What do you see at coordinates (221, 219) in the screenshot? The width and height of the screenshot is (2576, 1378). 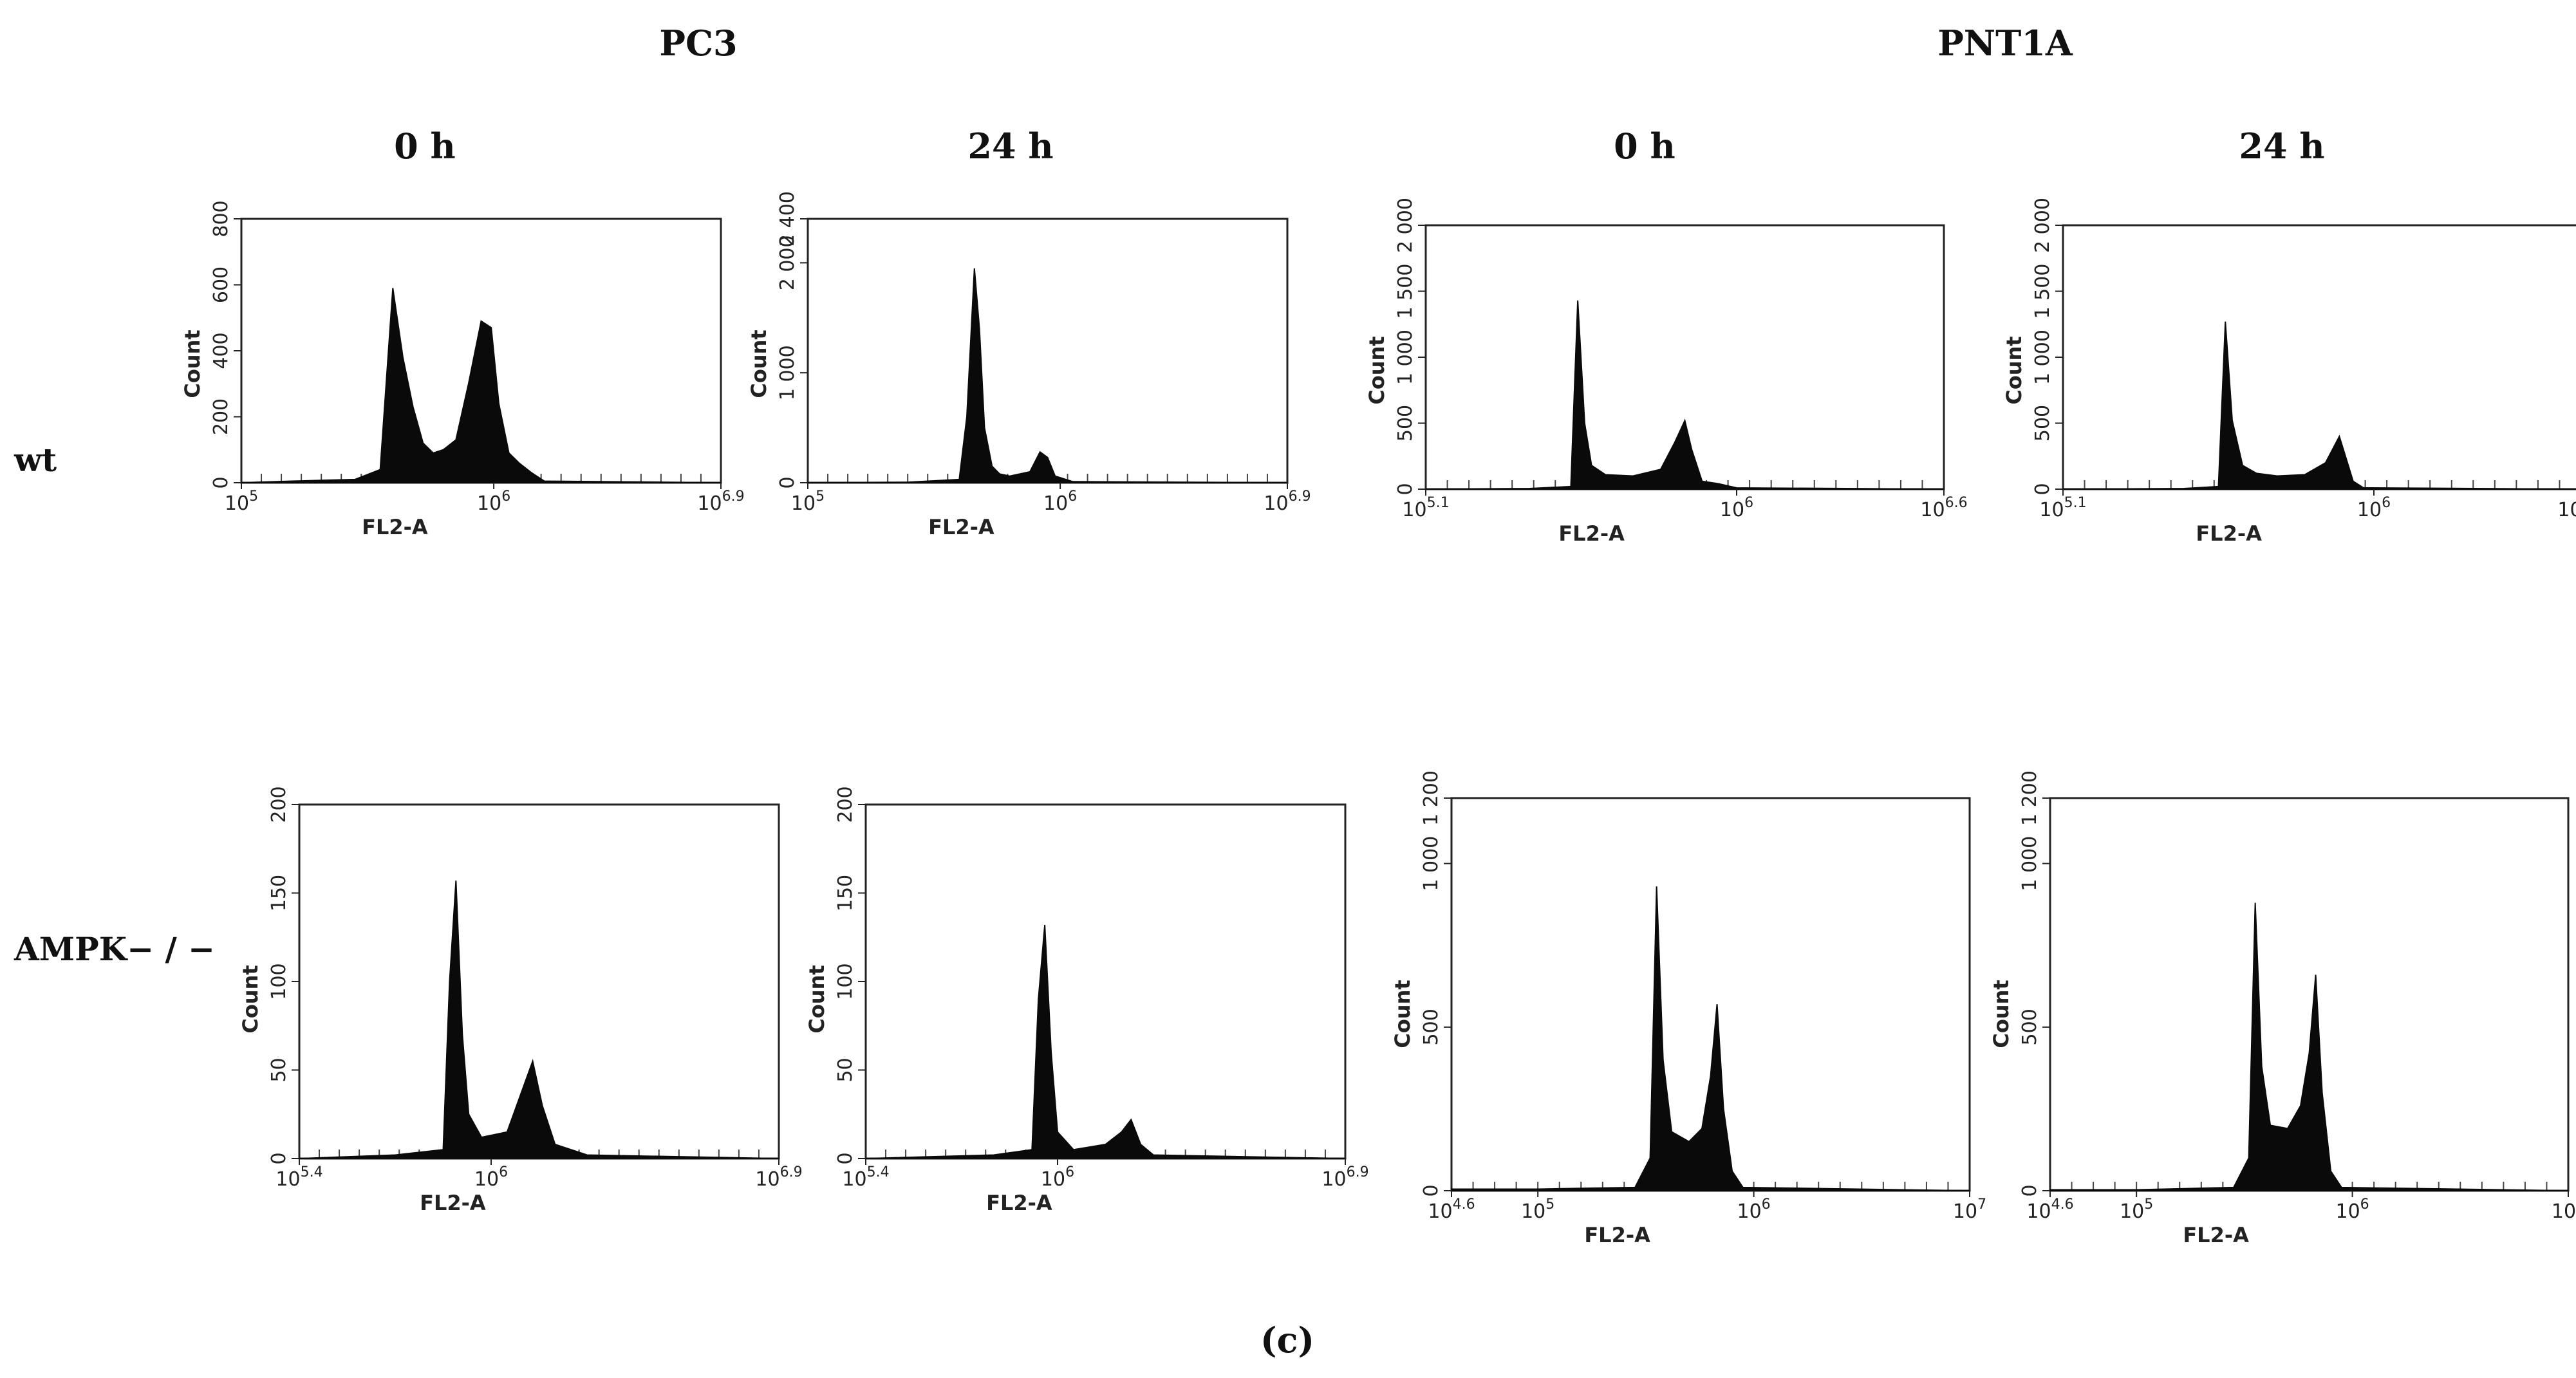 I see `y-tick-label: 800` at bounding box center [221, 219].